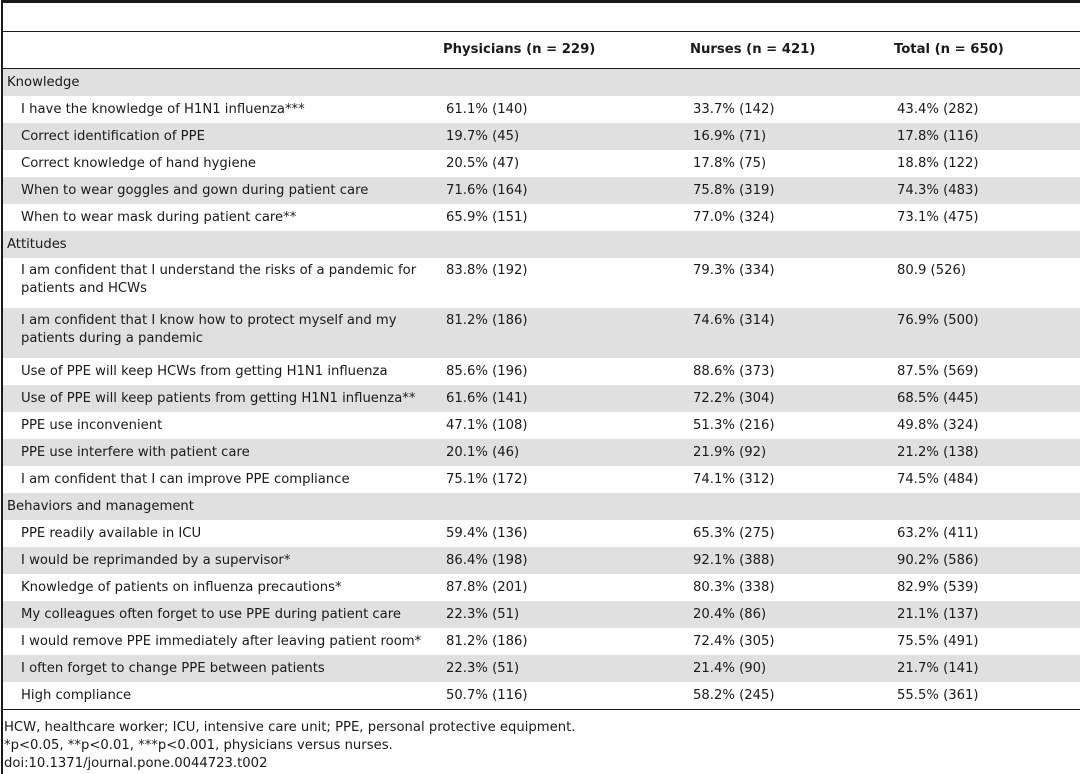 This screenshot has width=1080, height=774. I want to click on cell-total: 82.9% (539), so click(938, 587).